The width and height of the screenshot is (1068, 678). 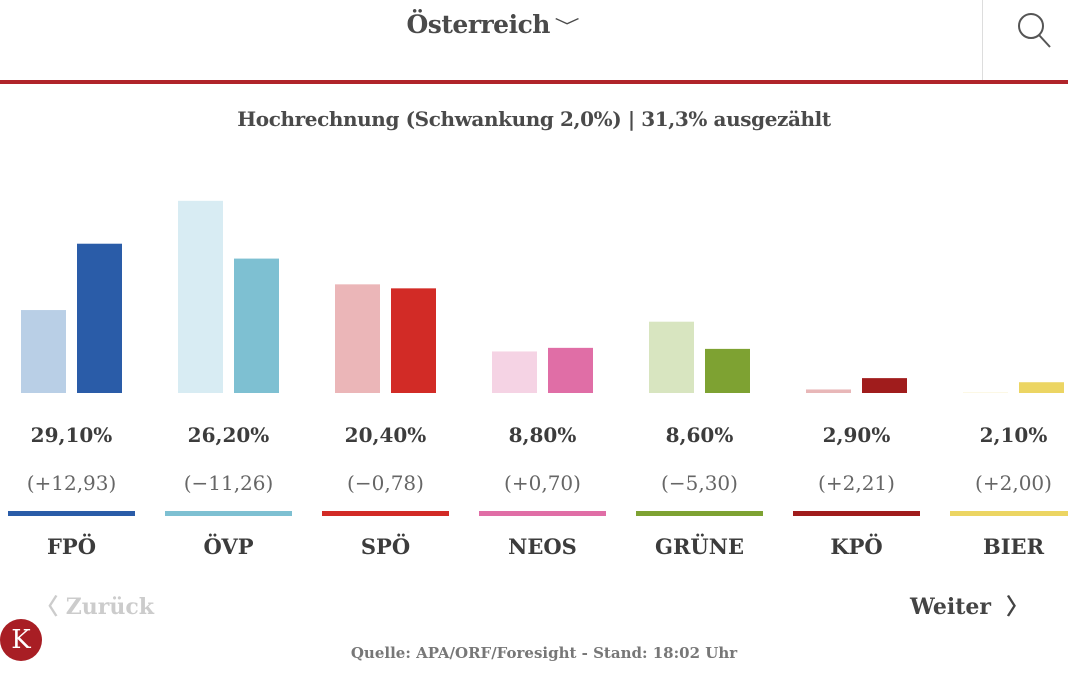 I want to click on party-name: BIER, so click(x=1013, y=546).